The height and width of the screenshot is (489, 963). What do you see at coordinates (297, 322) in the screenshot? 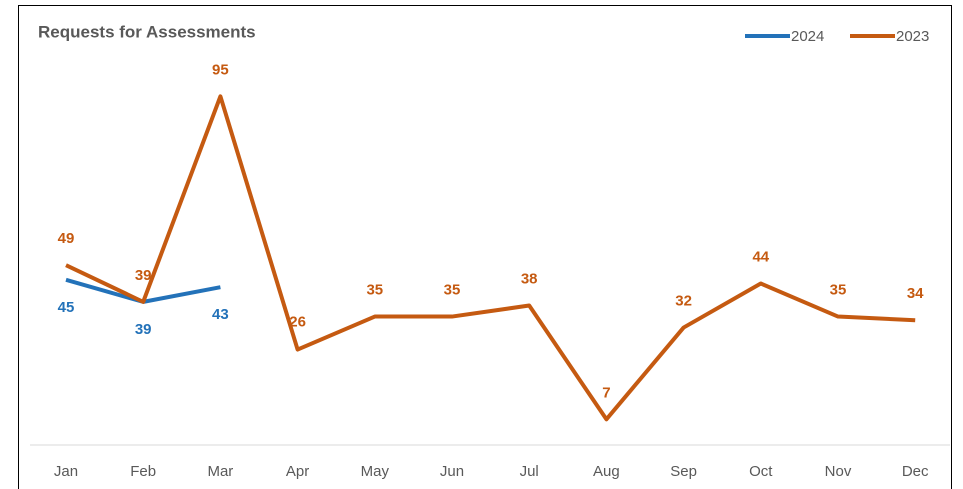
I see `data-label: 26` at bounding box center [297, 322].